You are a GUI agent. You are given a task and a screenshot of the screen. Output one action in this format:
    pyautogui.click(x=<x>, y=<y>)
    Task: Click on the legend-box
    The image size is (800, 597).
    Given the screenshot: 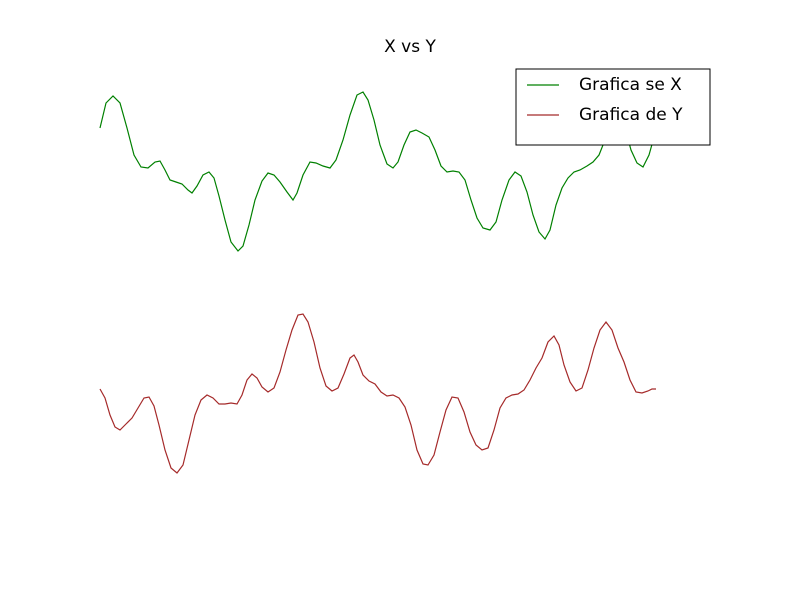 What is the action you would take?
    pyautogui.click(x=613, y=107)
    